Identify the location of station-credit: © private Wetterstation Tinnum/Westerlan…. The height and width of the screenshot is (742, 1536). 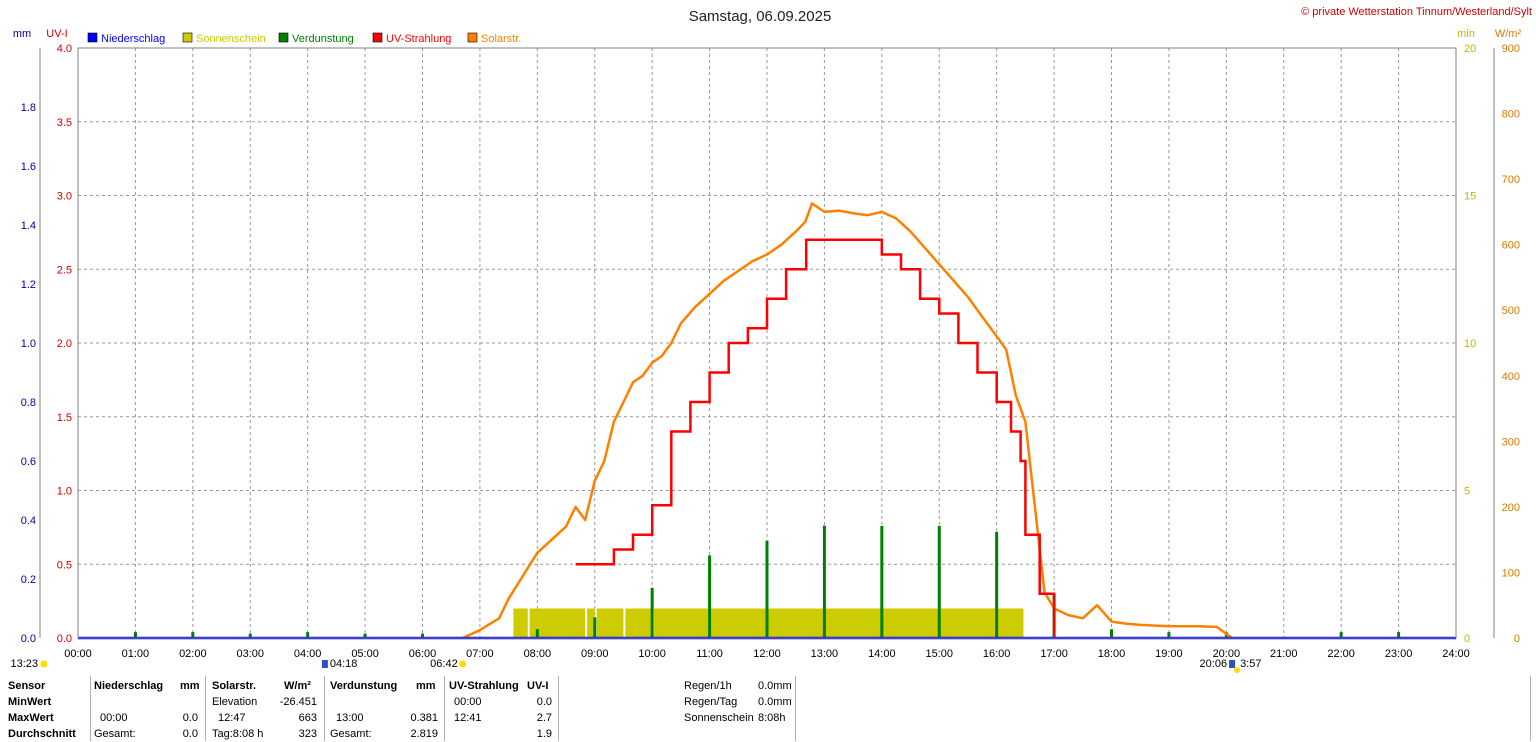
(1416, 12).